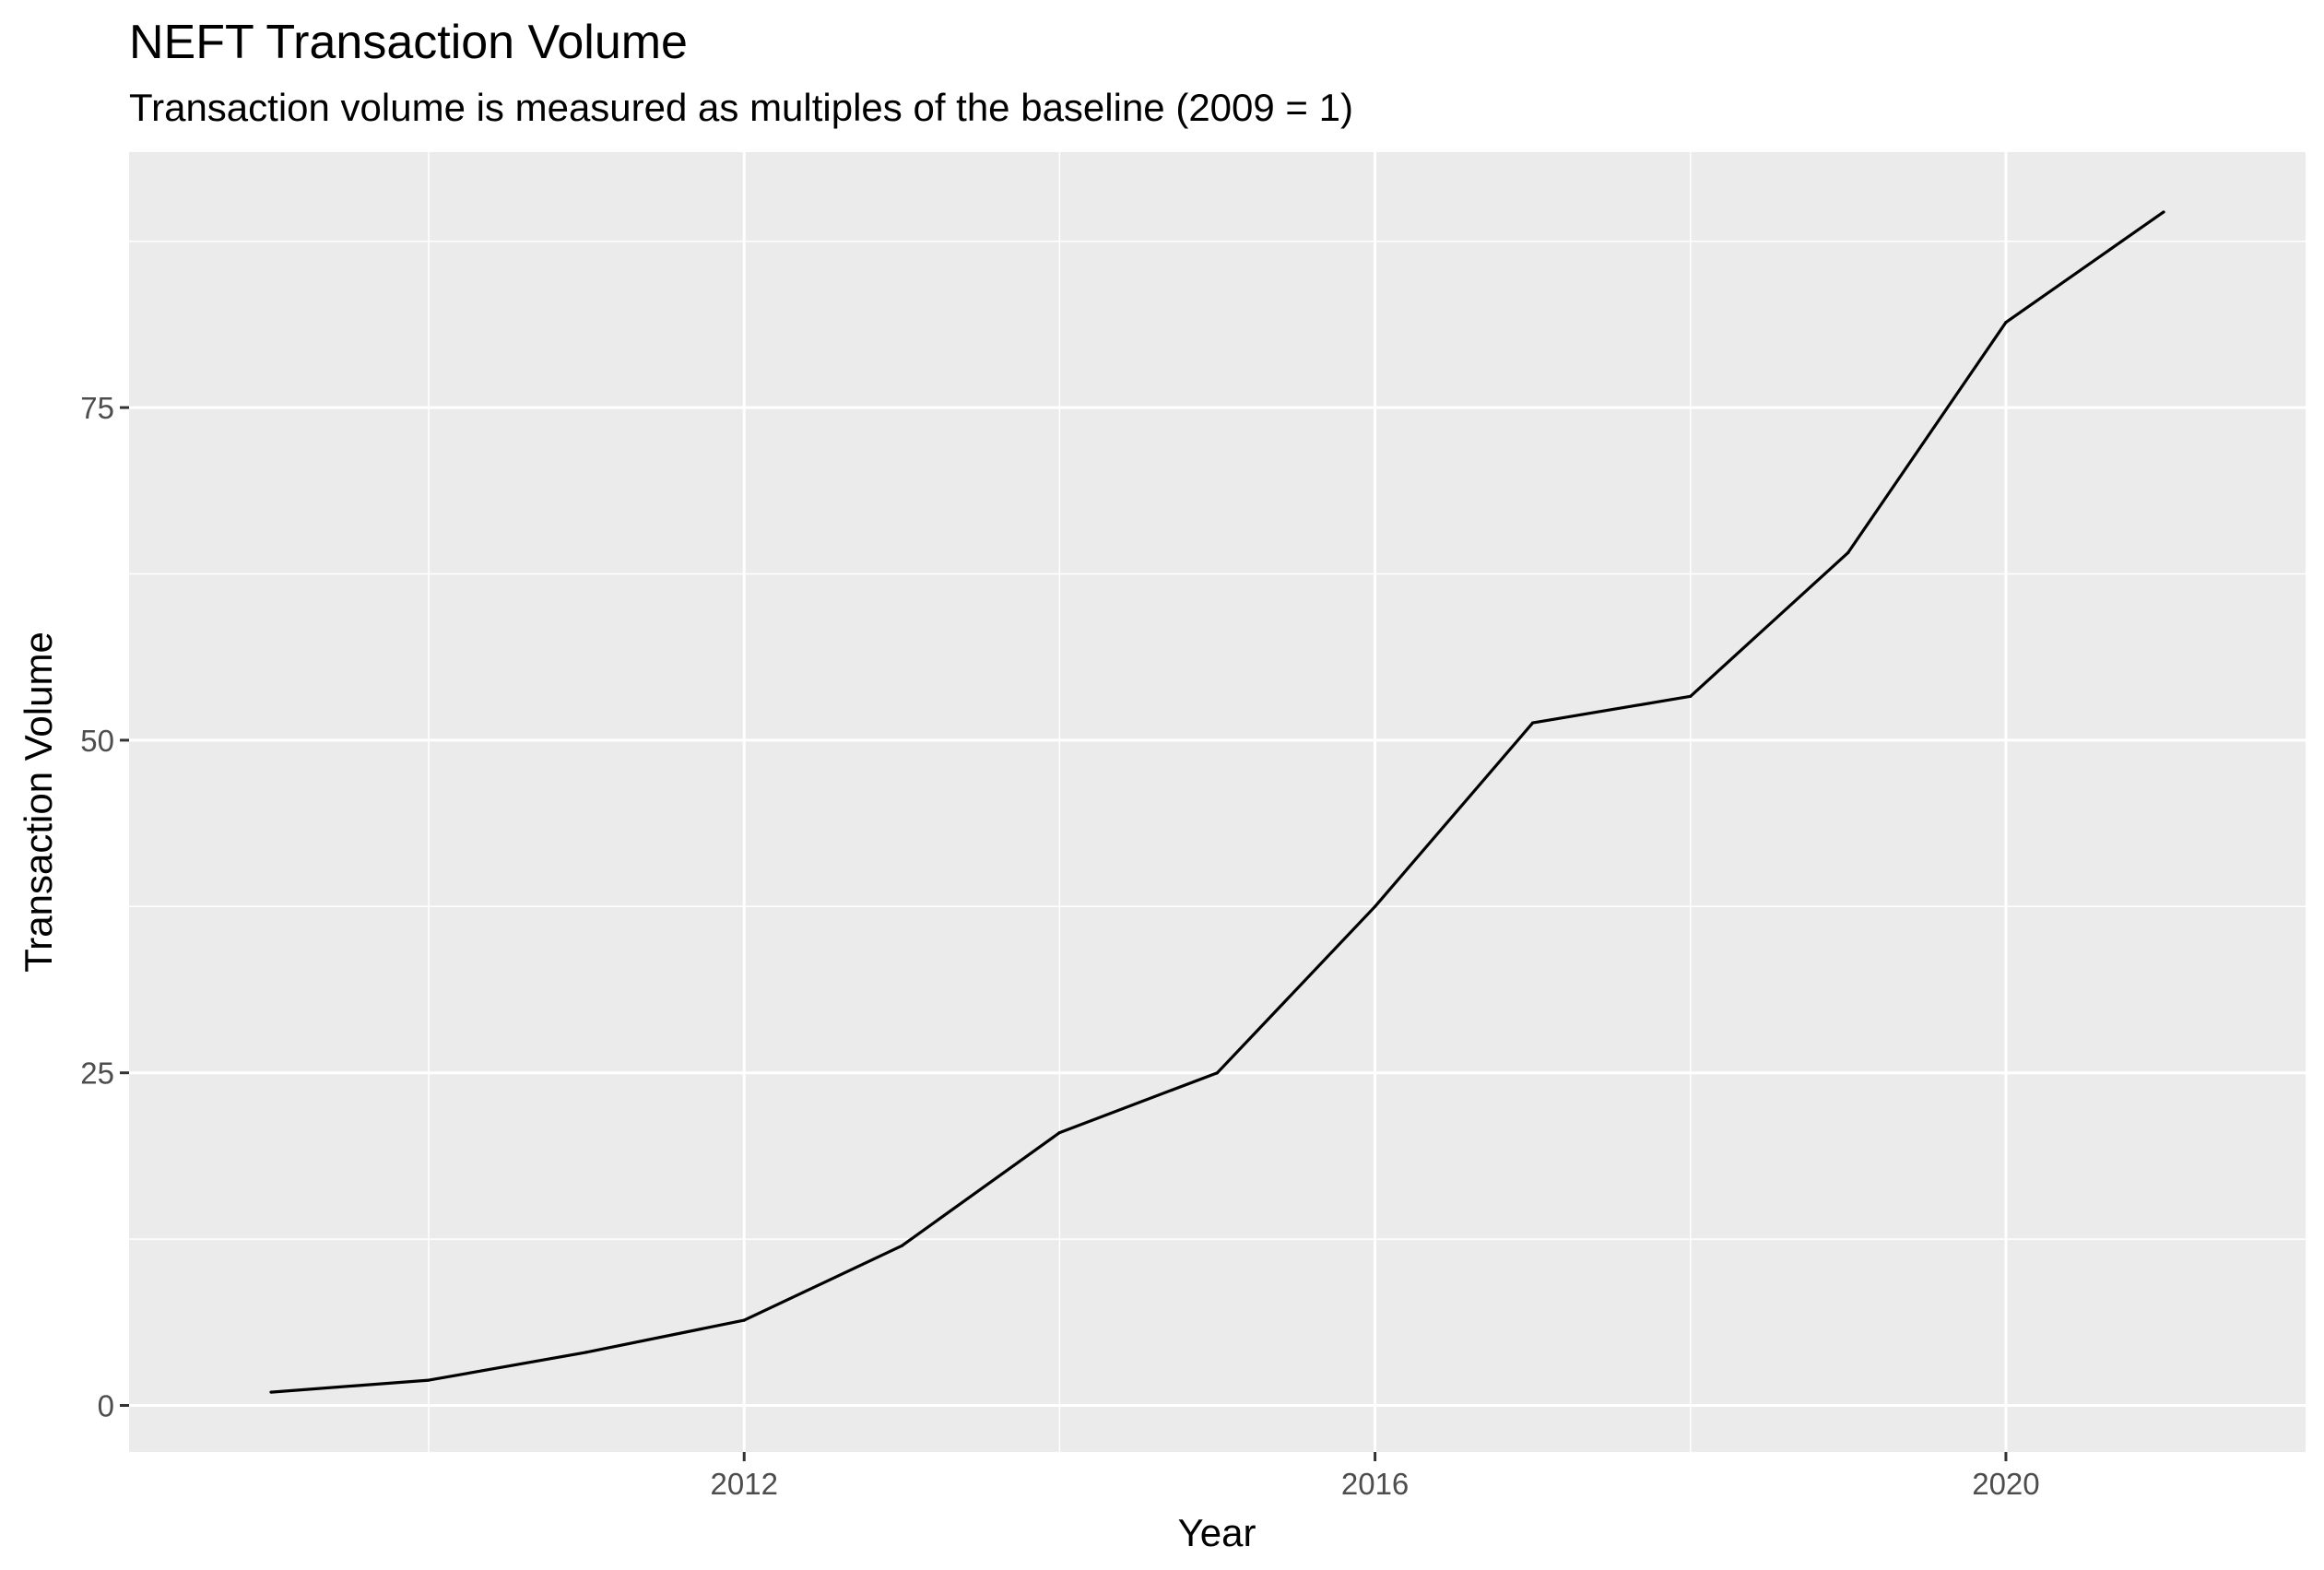  I want to click on y-tick-label: 0, so click(106, 1405).